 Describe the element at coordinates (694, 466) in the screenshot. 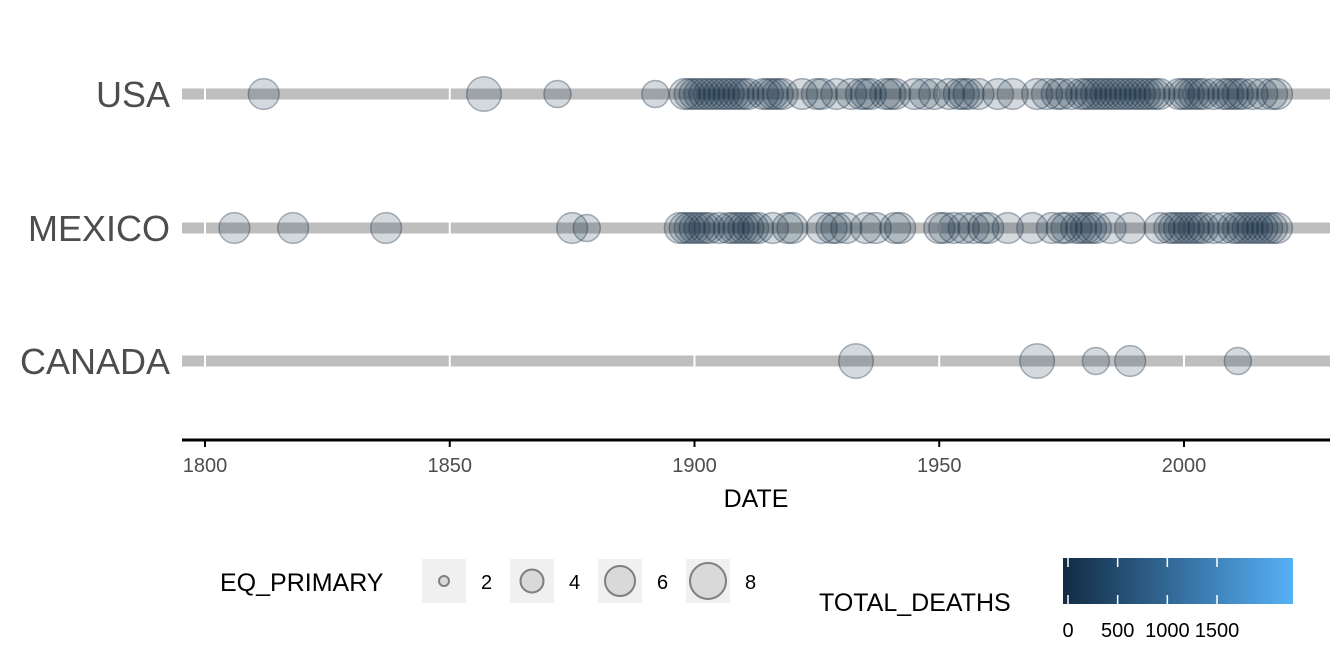

I see `x-tick-label-1900: 1900` at that location.